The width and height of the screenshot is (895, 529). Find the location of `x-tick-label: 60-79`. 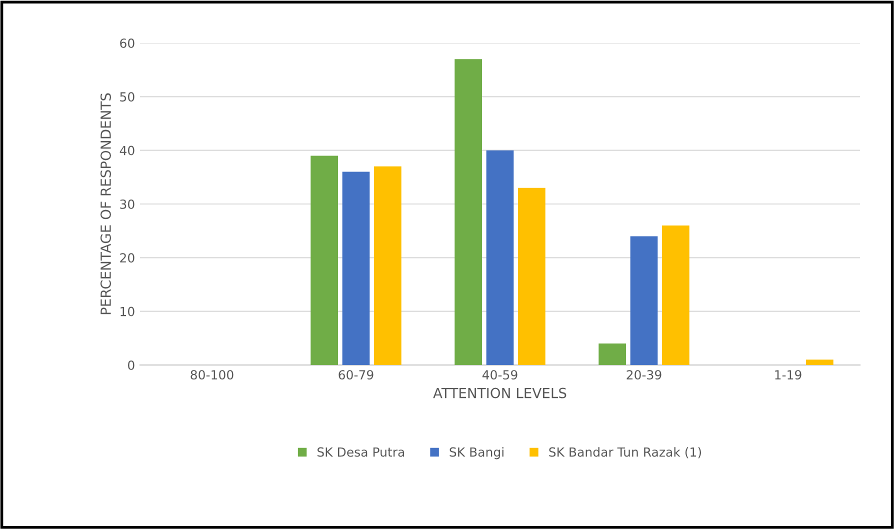

x-tick-label: 60-79 is located at coordinates (356, 375).